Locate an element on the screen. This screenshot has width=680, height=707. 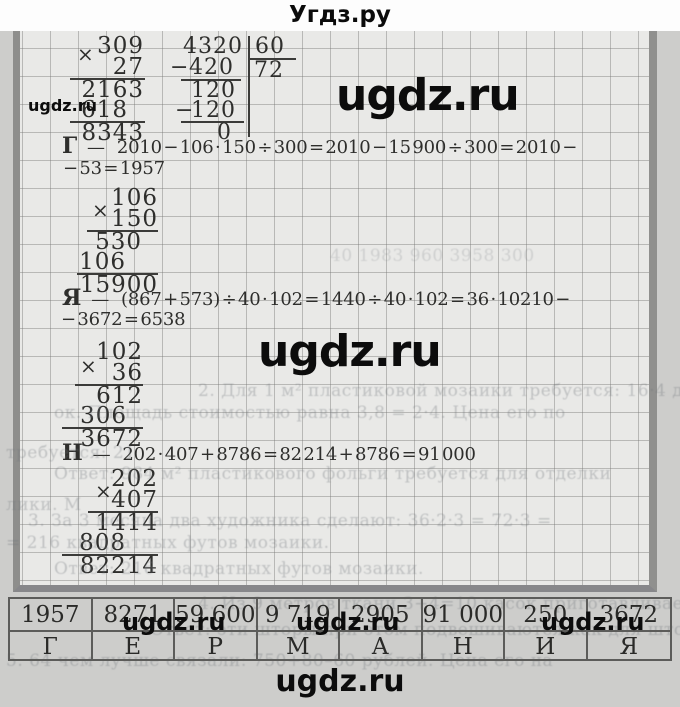
product-result: 15900 is located at coordinates (118, 285).